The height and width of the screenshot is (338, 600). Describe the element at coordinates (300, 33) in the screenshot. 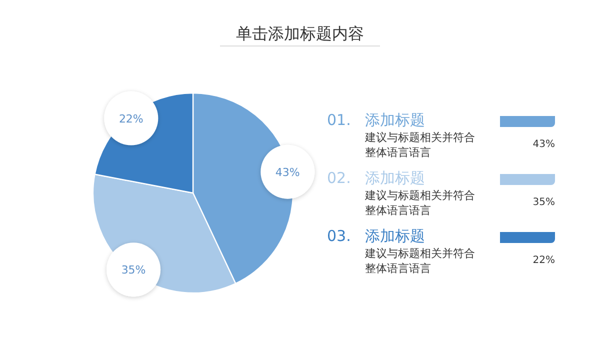

I see `chart-title: 单击添加标题内容` at that location.